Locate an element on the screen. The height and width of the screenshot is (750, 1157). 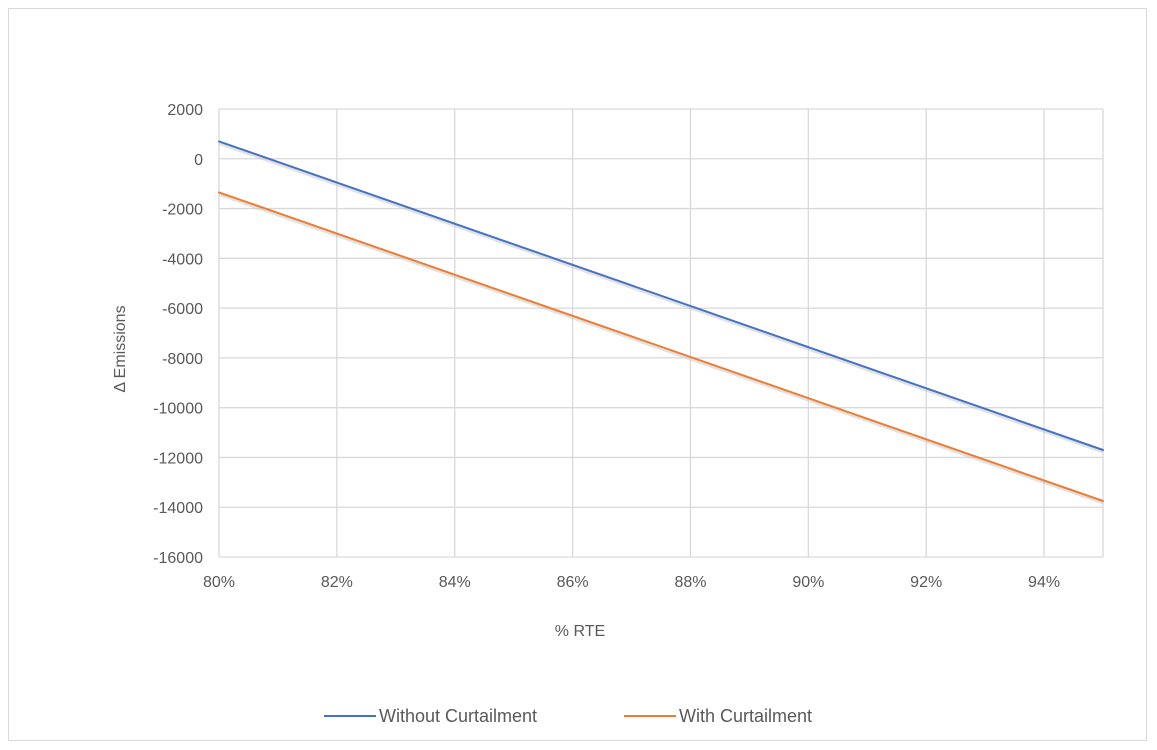
y-axis-title: Δ Emissions is located at coordinates (120, 348).